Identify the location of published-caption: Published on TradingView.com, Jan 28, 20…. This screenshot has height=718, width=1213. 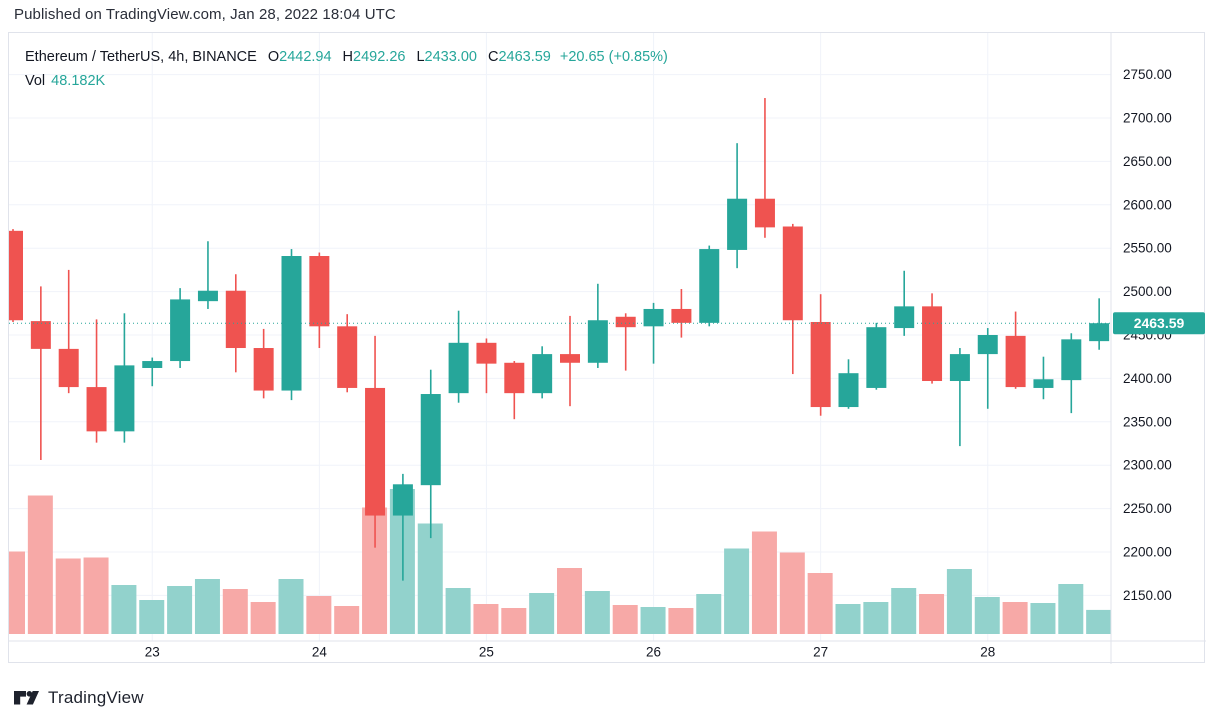
(205, 14).